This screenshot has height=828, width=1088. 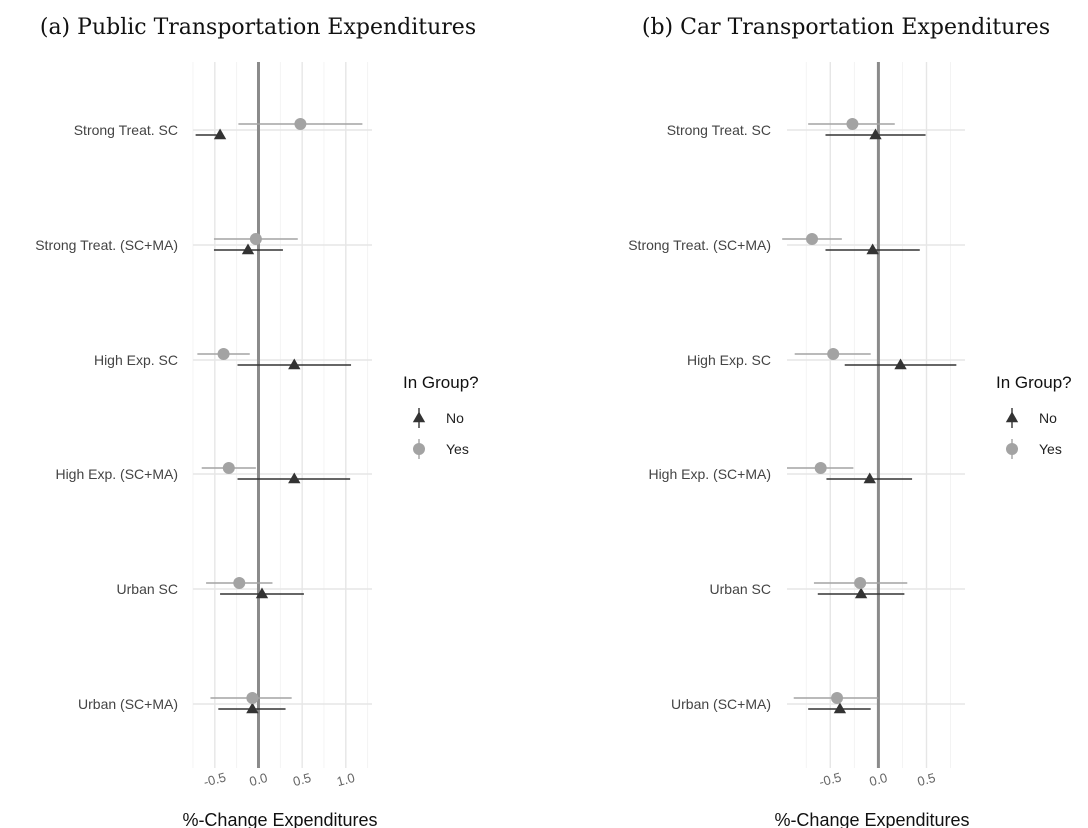 What do you see at coordinates (279, 779) in the screenshot?
I see `panel-a-x-ticks: -0.5 0.0 0.5 1.0` at bounding box center [279, 779].